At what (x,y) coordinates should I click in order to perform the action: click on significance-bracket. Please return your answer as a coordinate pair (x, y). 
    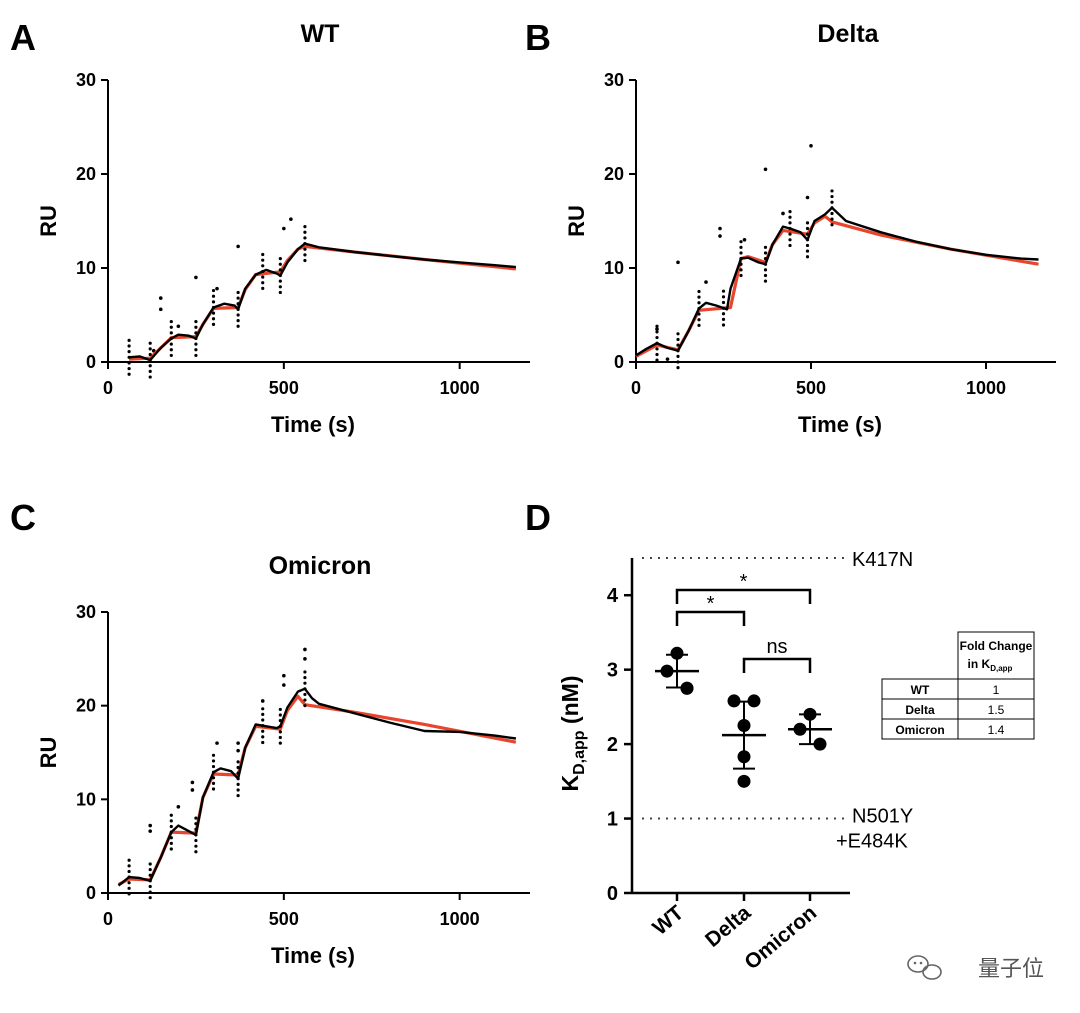
    Looking at the image, I should click on (777, 665).